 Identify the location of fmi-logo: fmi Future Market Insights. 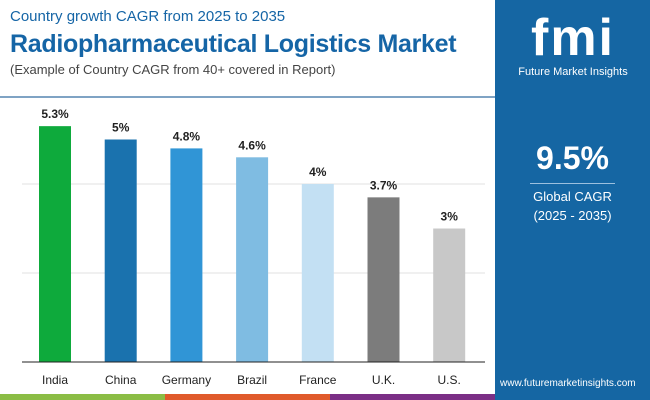
(573, 43).